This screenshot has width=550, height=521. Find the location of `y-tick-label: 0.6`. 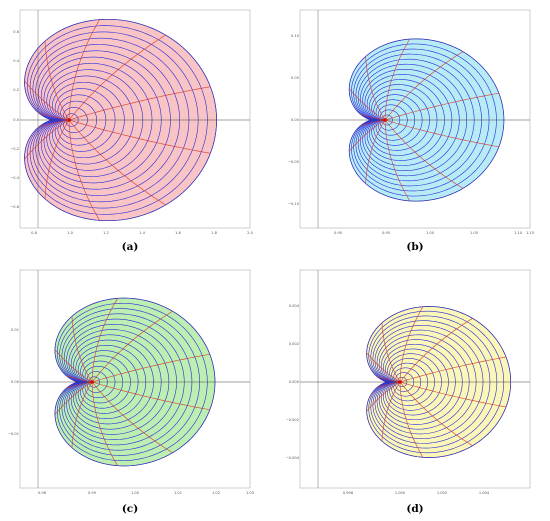

y-tick-label: 0.6 is located at coordinates (16, 32).